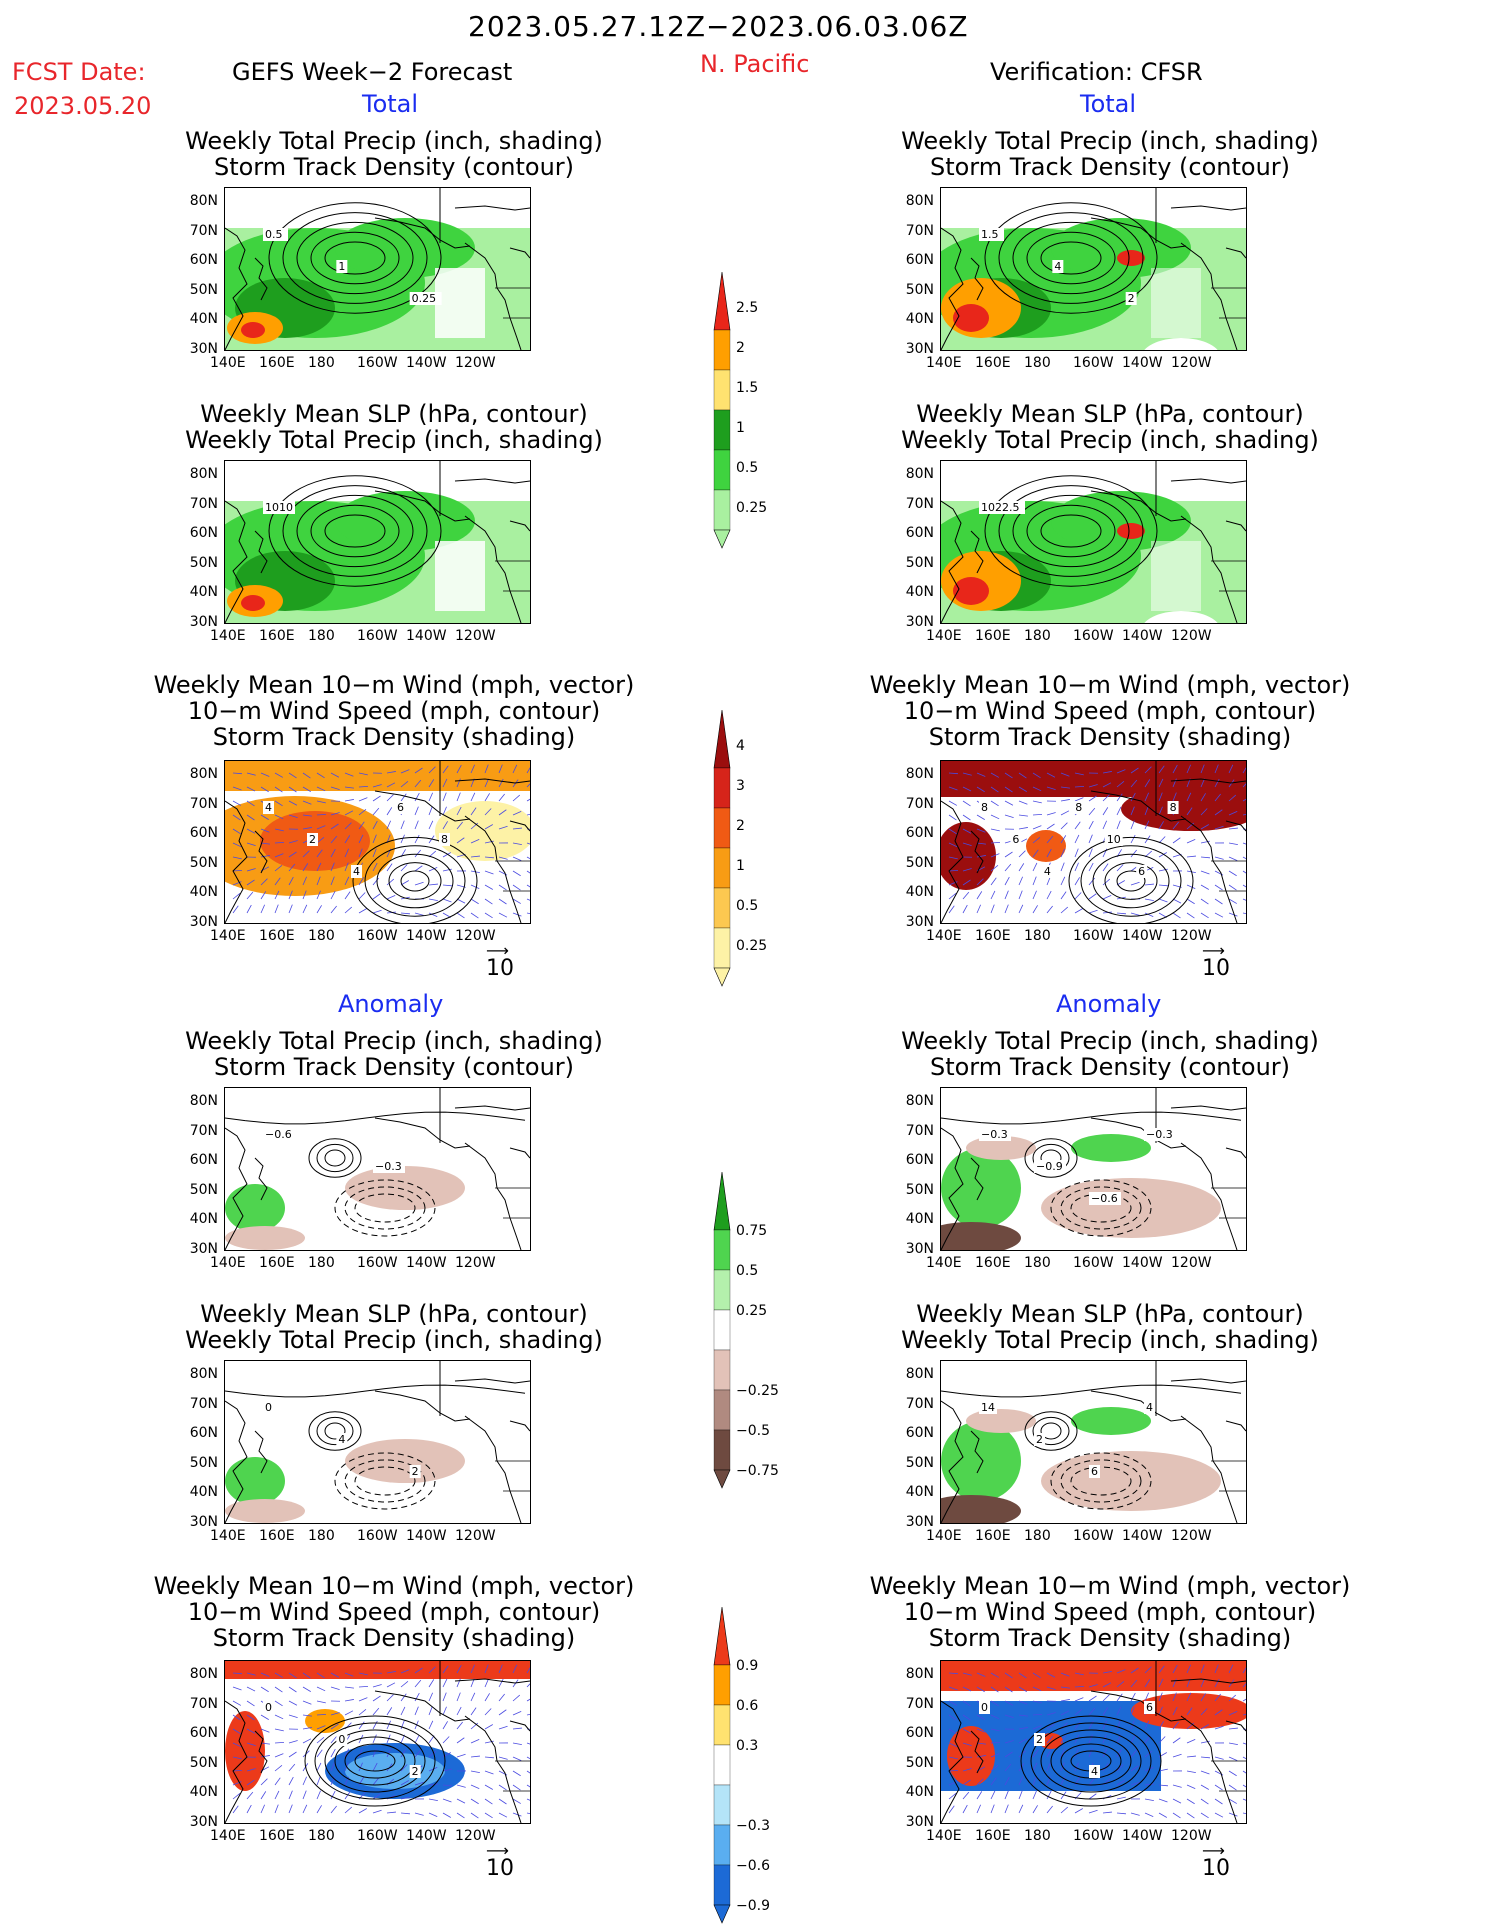 This screenshot has height=1925, width=1487. What do you see at coordinates (1016, 839) in the screenshot?
I see `contour-label-bg` at bounding box center [1016, 839].